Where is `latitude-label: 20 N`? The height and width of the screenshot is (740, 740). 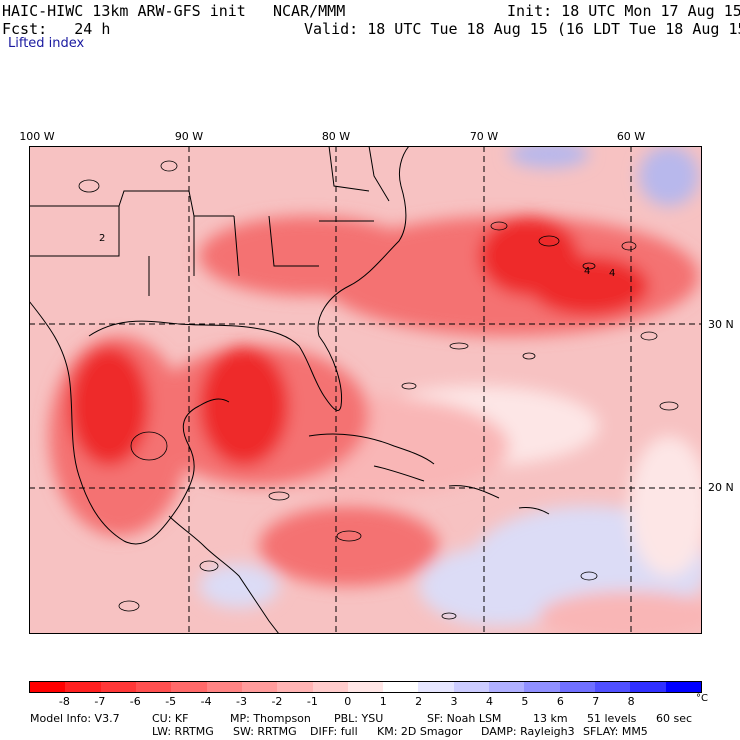
latitude-label: 20 N is located at coordinates (721, 487).